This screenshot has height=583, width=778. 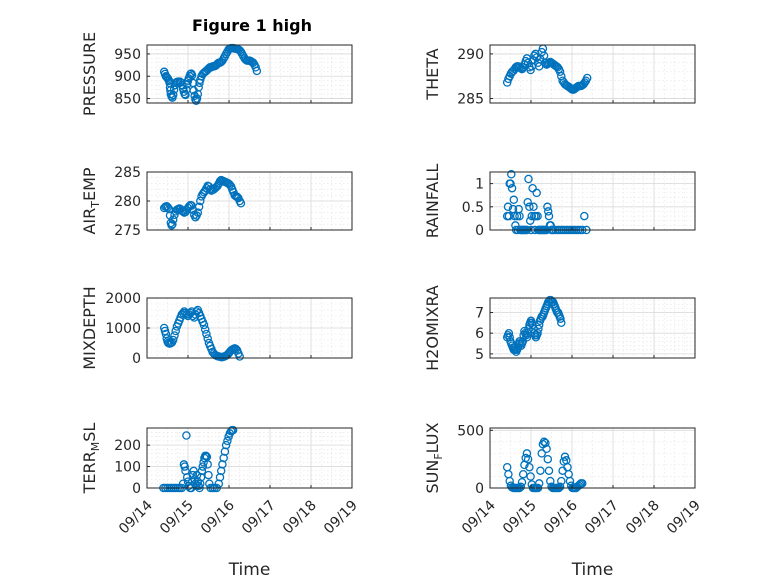 What do you see at coordinates (479, 185) in the screenshot?
I see `y-tick-label: 1` at bounding box center [479, 185].